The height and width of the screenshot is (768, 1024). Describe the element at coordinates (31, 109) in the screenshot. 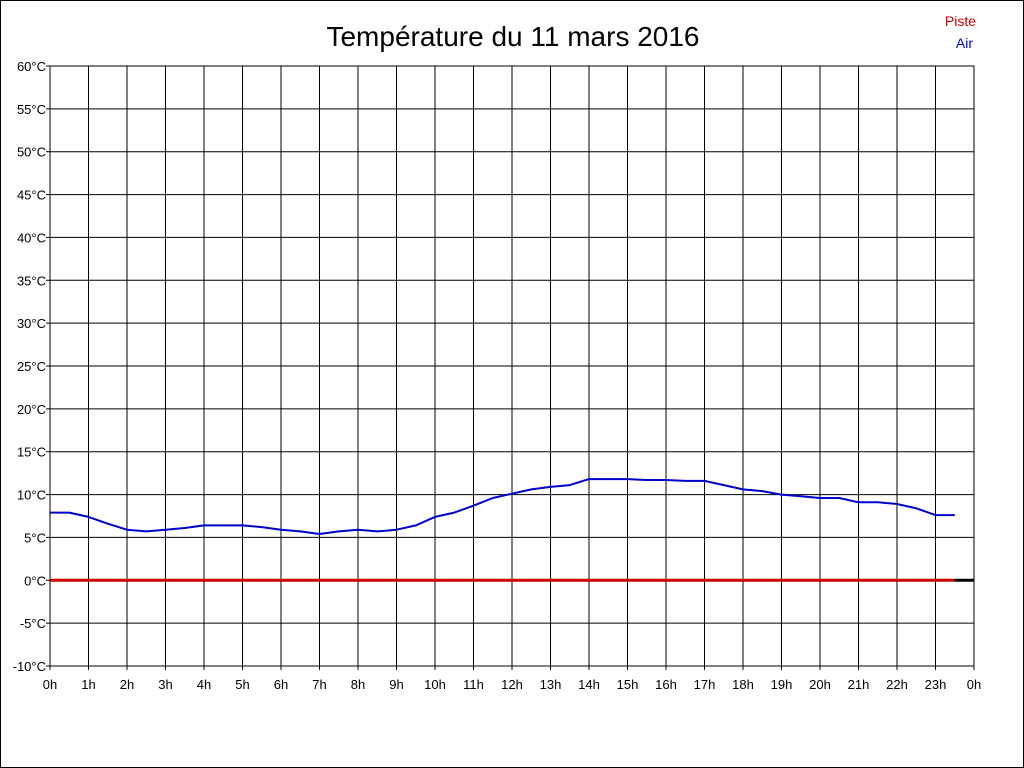

I see `y-tick-label: 55°C` at that location.